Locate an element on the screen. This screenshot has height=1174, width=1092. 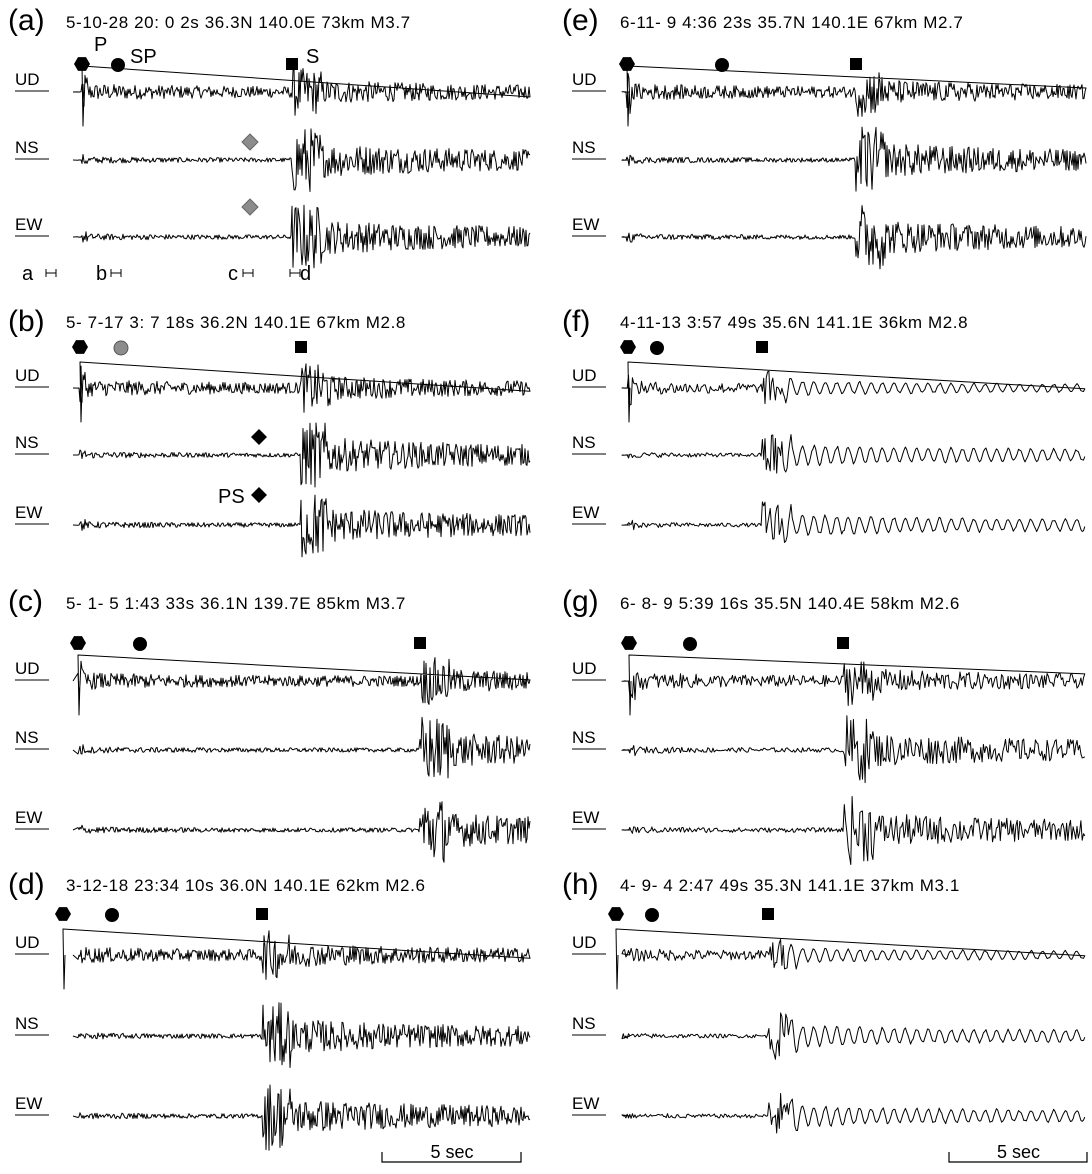
event-header: 6-11- 9 4:36 23s 35.7N 140.1E 67km M2.7 is located at coordinates (791, 22).